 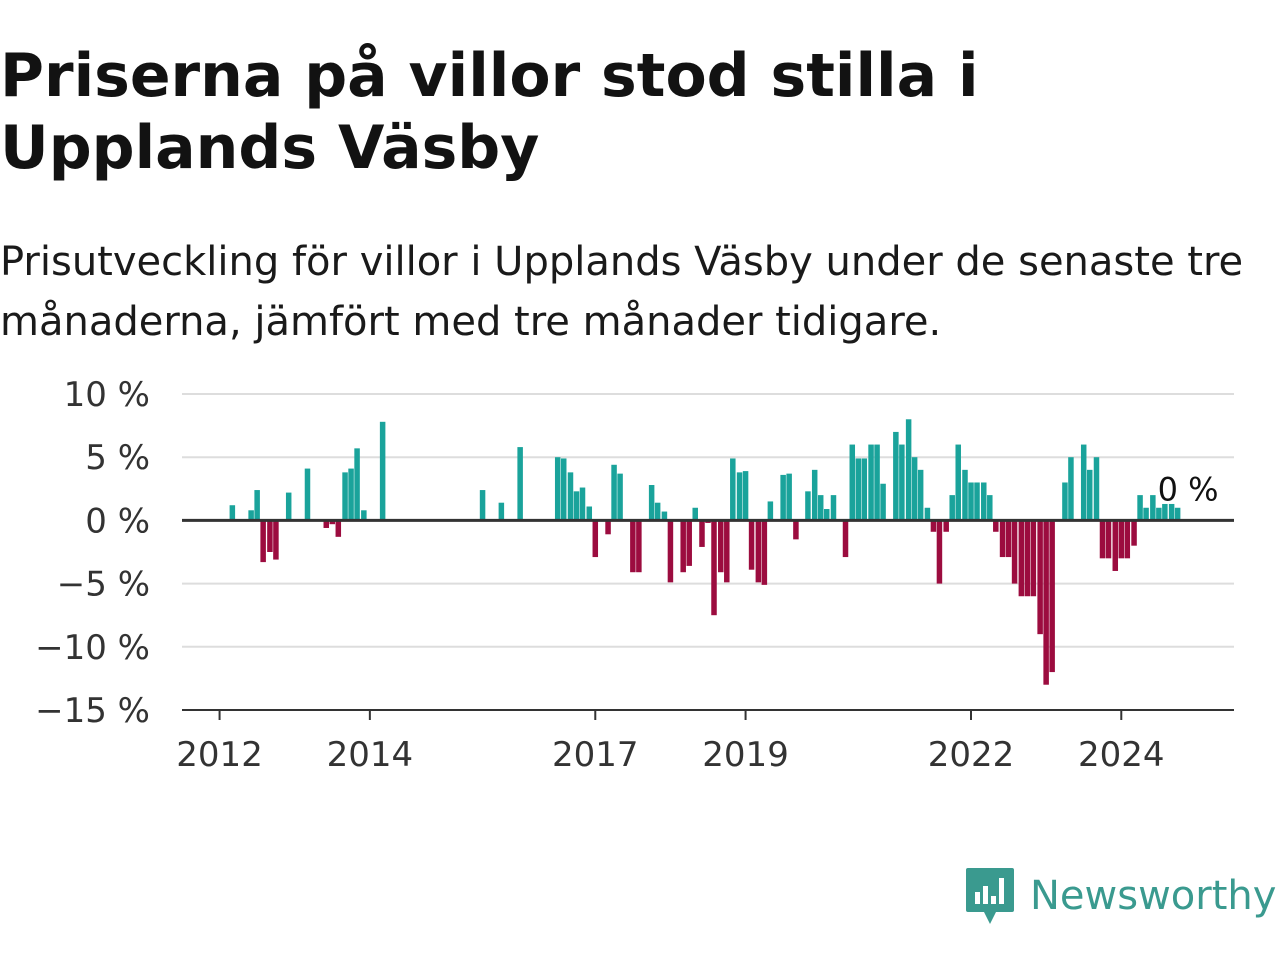 What do you see at coordinates (117, 521) in the screenshot?
I see `y-tick-label: 0 %` at bounding box center [117, 521].